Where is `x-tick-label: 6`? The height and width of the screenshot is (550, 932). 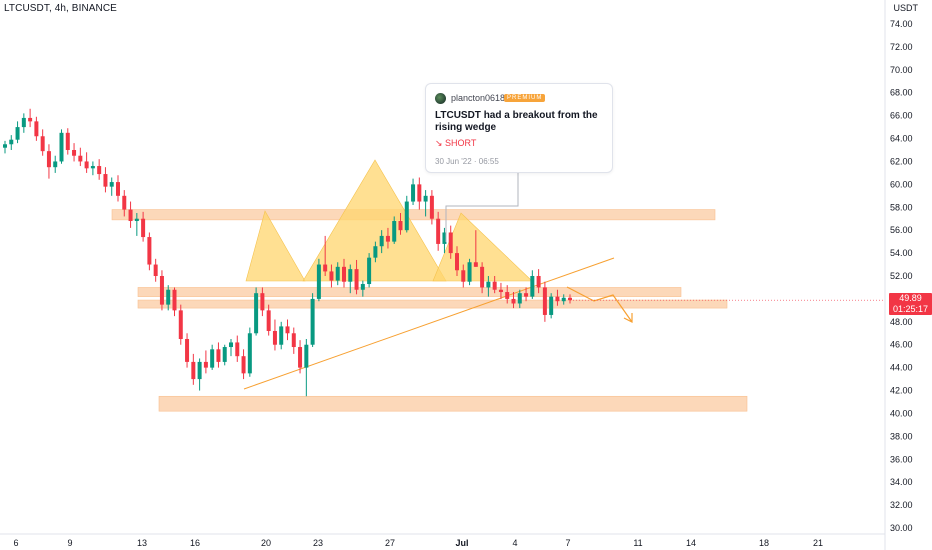
x-tick-label: 6 is located at coordinates (15, 543).